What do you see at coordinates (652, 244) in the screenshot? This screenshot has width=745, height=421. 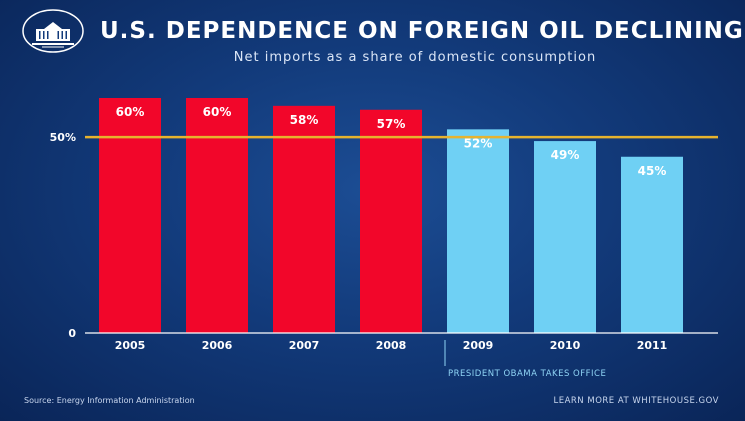 I see `bar-2011` at bounding box center [652, 244].